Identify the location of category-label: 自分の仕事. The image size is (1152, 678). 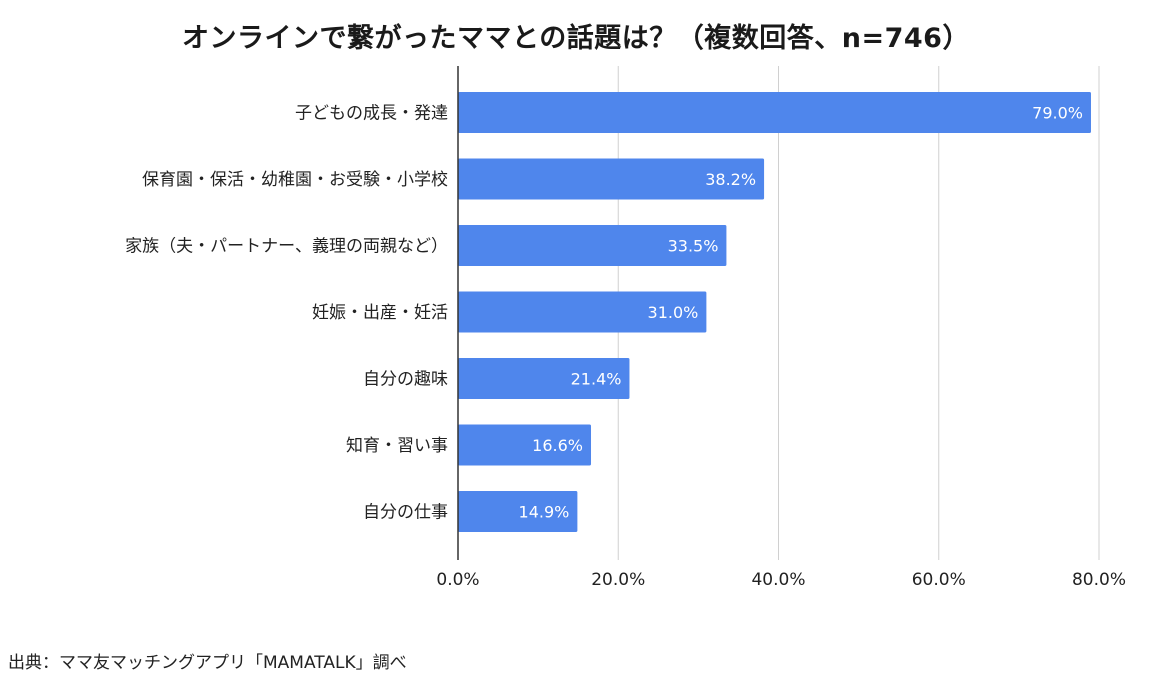
(405, 513).